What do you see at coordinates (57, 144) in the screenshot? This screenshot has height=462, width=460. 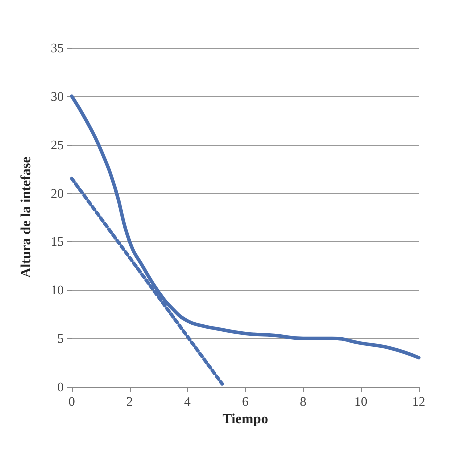 I see `y-tick-label: 25` at bounding box center [57, 144].